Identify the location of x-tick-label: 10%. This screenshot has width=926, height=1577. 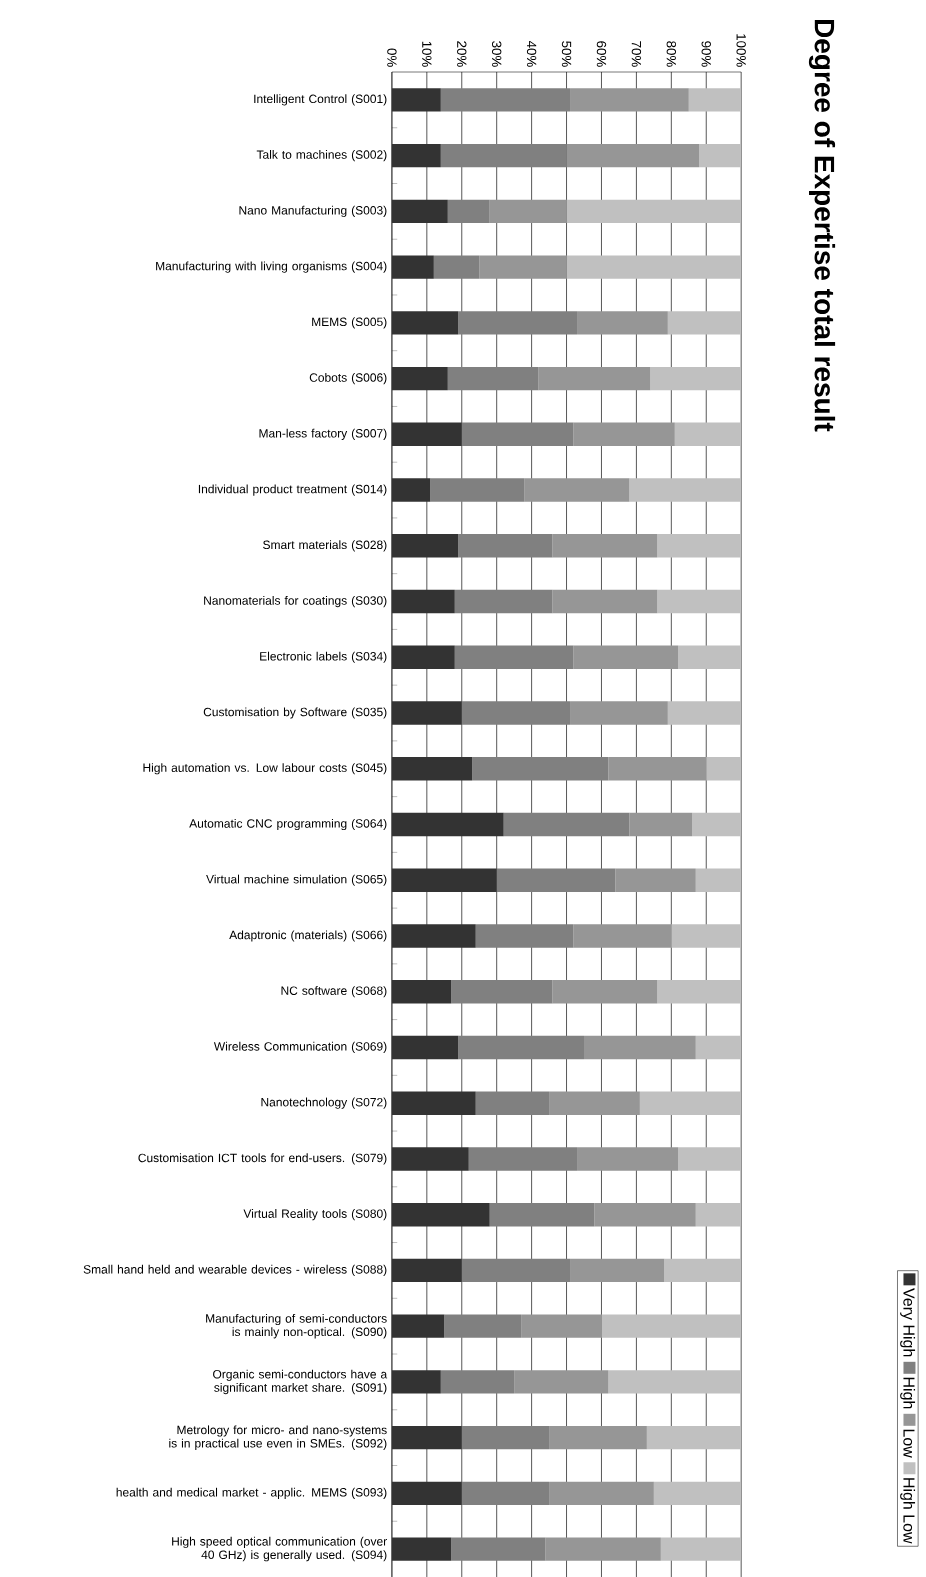
(426, 54).